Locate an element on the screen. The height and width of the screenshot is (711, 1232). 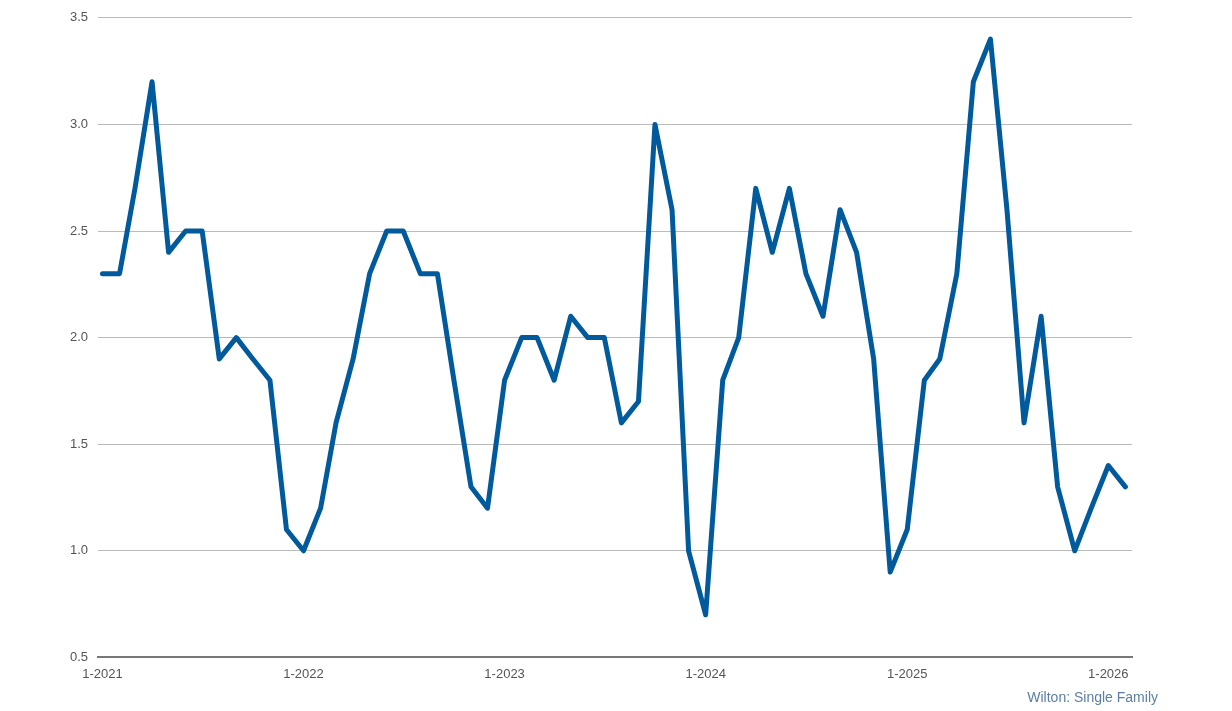
x-tick-label: 1-2024 is located at coordinates (705, 673).